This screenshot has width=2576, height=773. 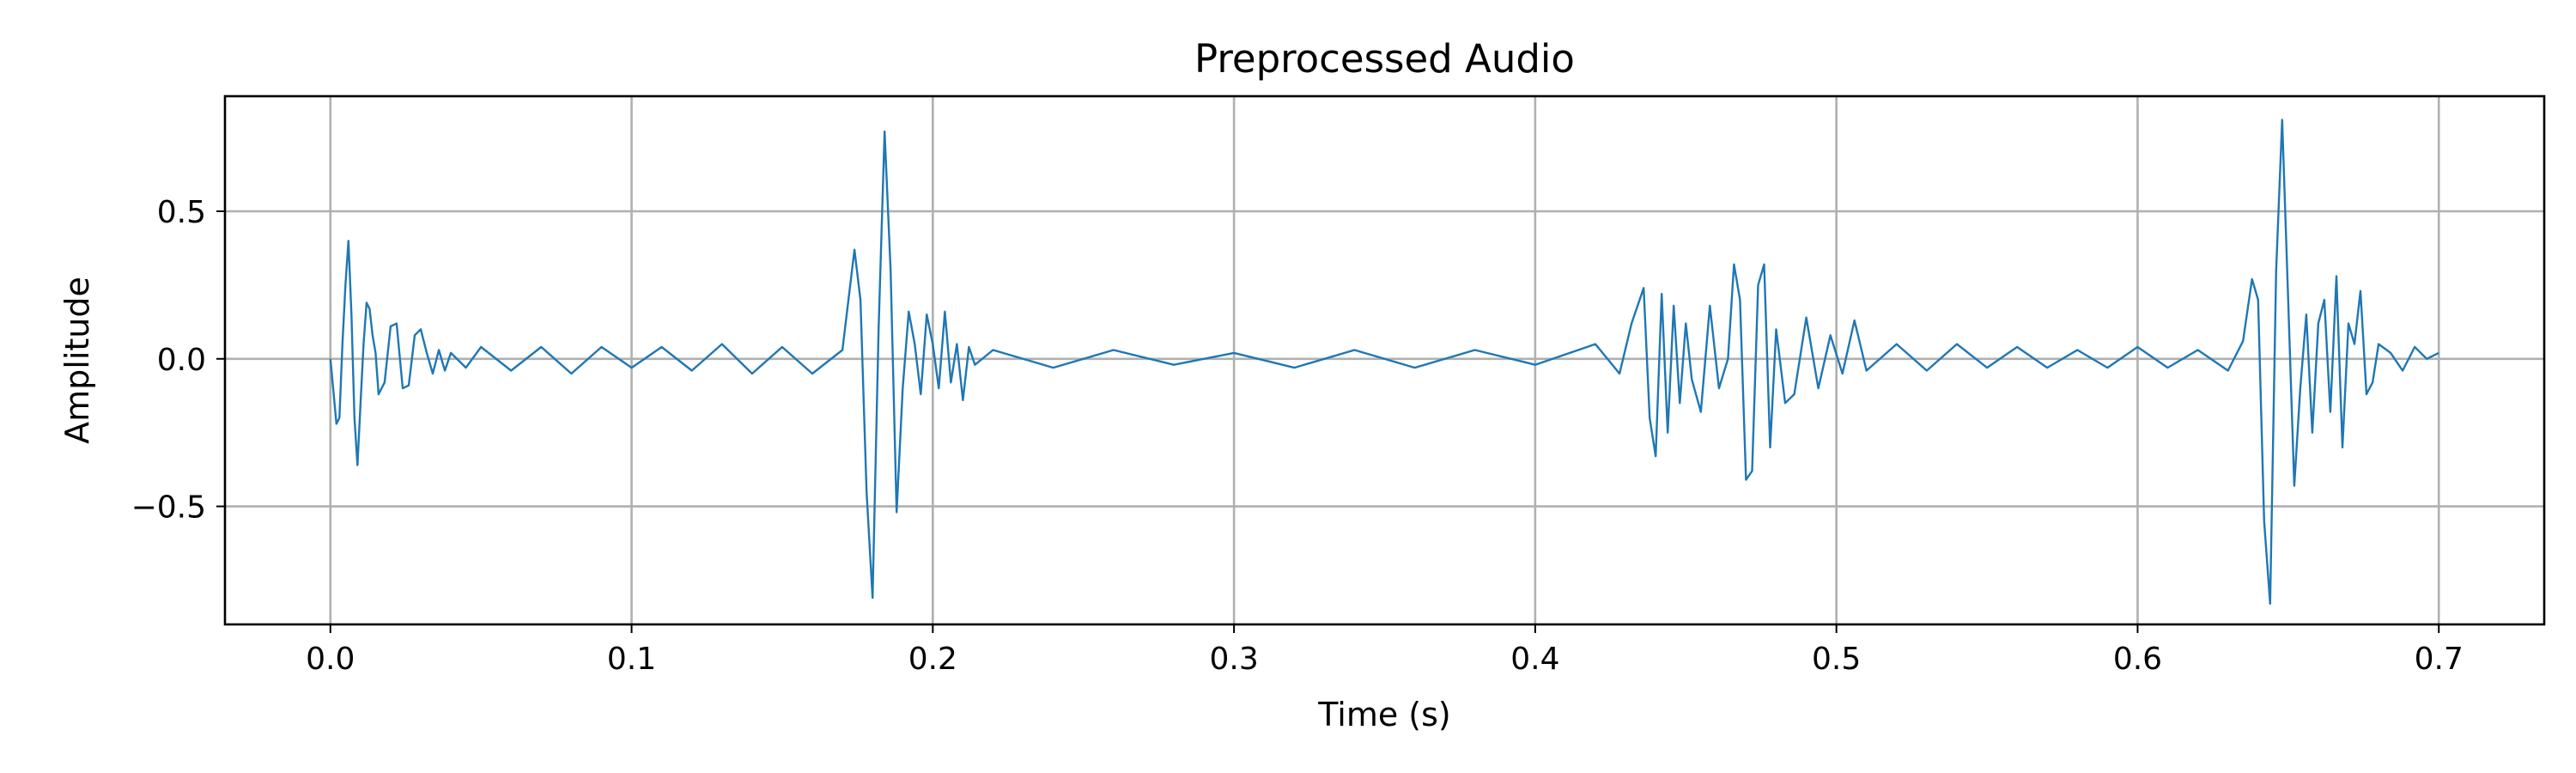 I want to click on x-tick-label: 0.2, so click(x=932, y=659).